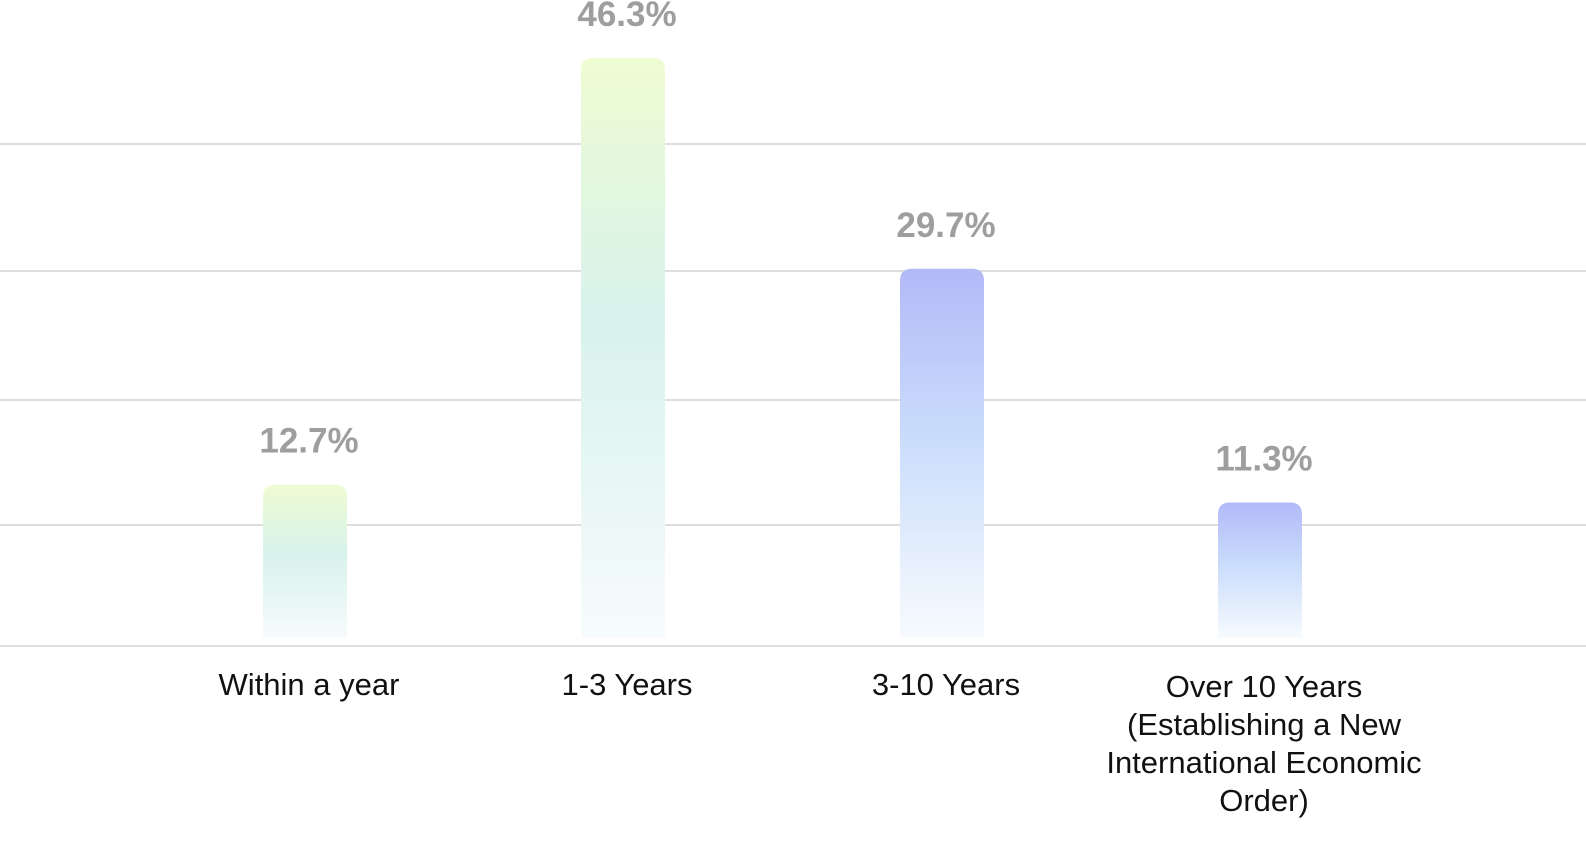  Describe the element at coordinates (626, 17) in the screenshot. I see `bar-value-label: 46.3%` at that location.